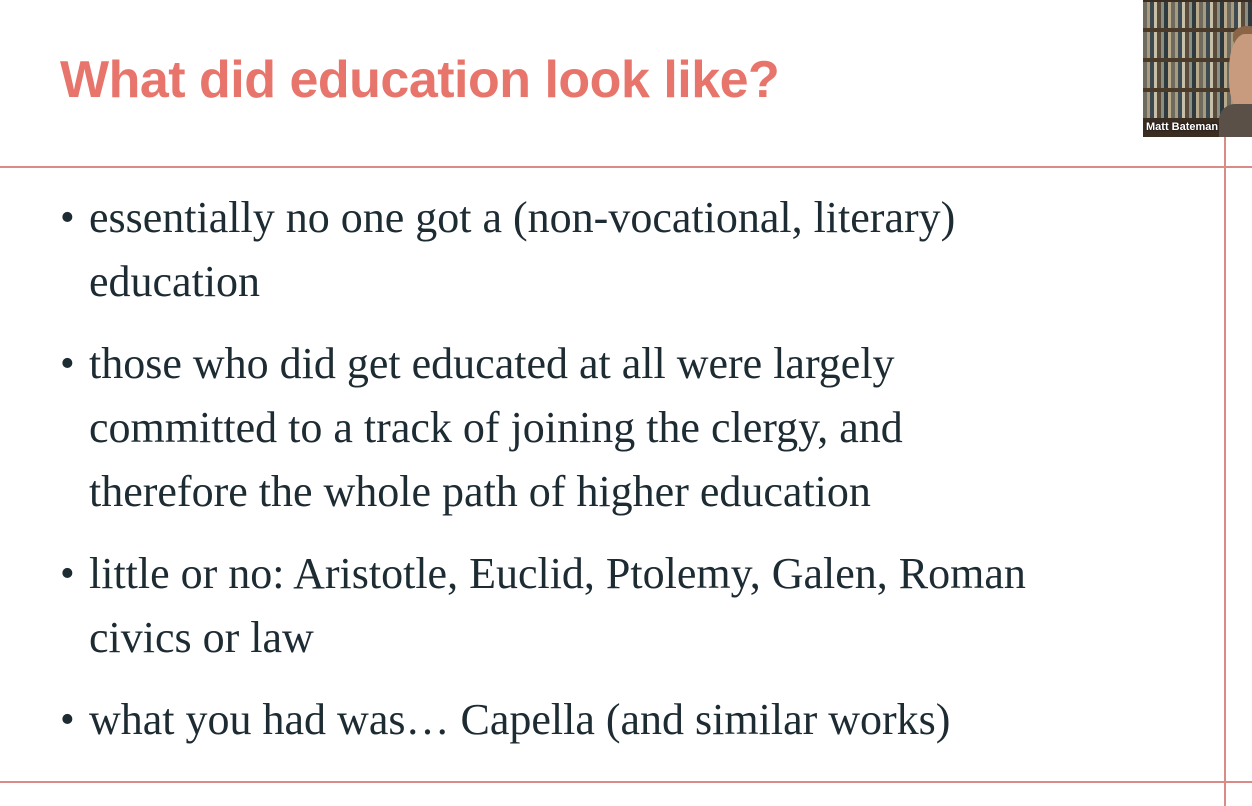 The height and width of the screenshot is (806, 1252). I want to click on slide-title: What did education look like?, so click(420, 80).